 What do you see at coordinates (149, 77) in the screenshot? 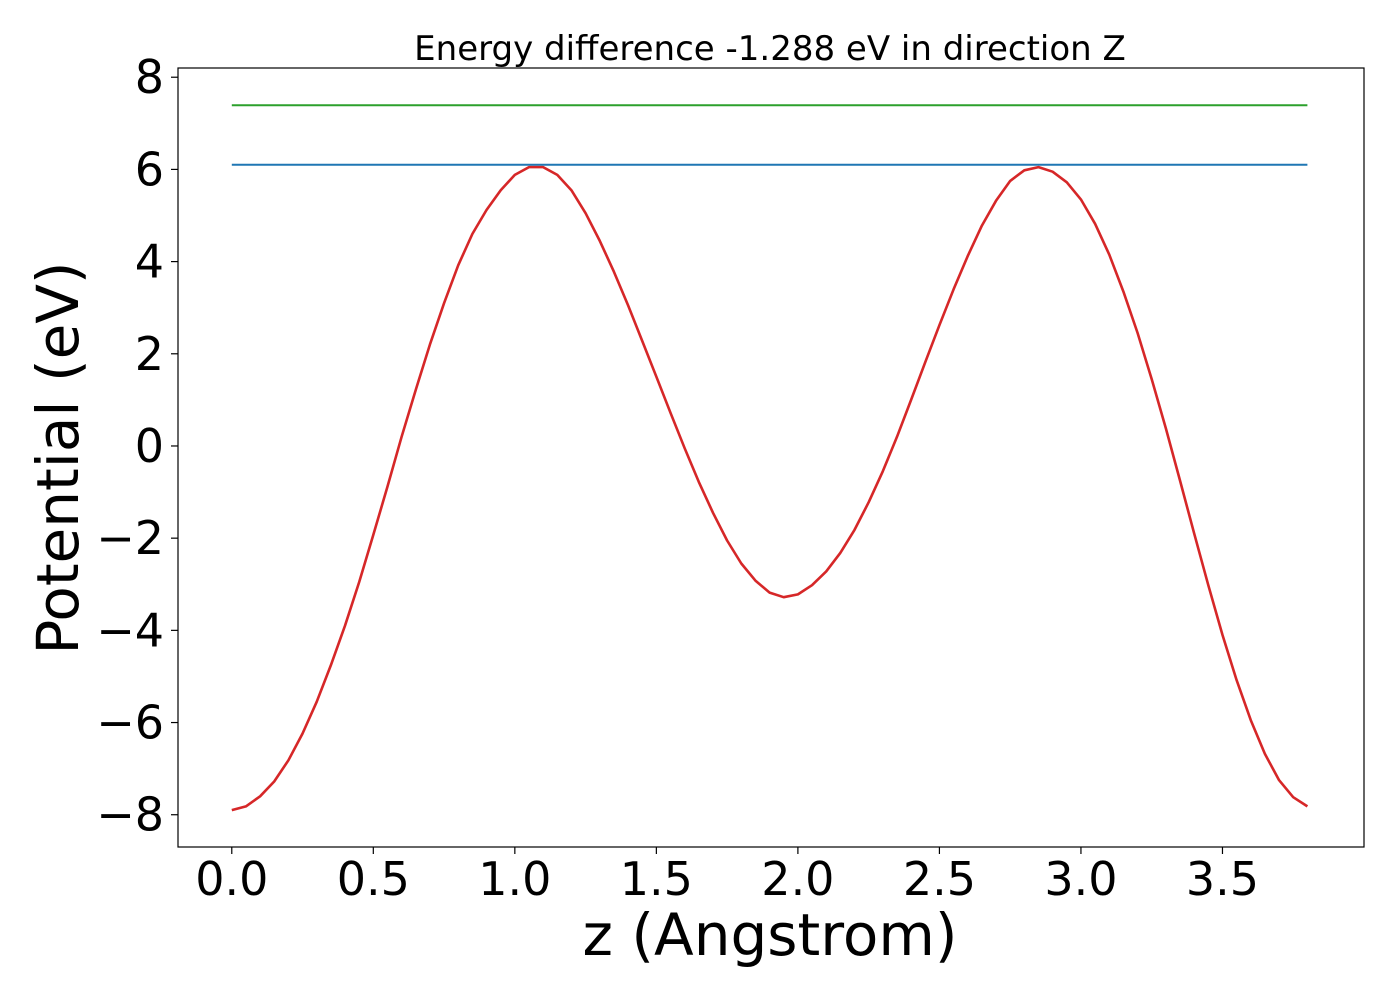
I see `y-tick-label: 8` at bounding box center [149, 77].